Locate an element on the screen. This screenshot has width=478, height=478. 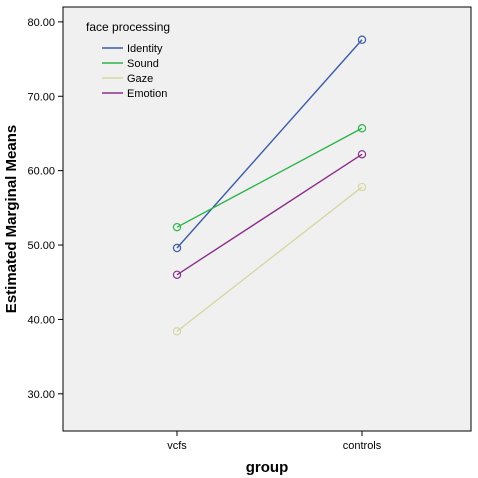
legend: face processing Identity Sound Gaze Emotion is located at coordinates (128, 60).